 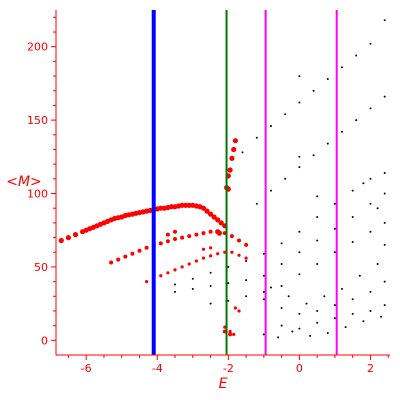 What do you see at coordinates (37, 120) in the screenshot?
I see `y-tick-label: 150` at bounding box center [37, 120].